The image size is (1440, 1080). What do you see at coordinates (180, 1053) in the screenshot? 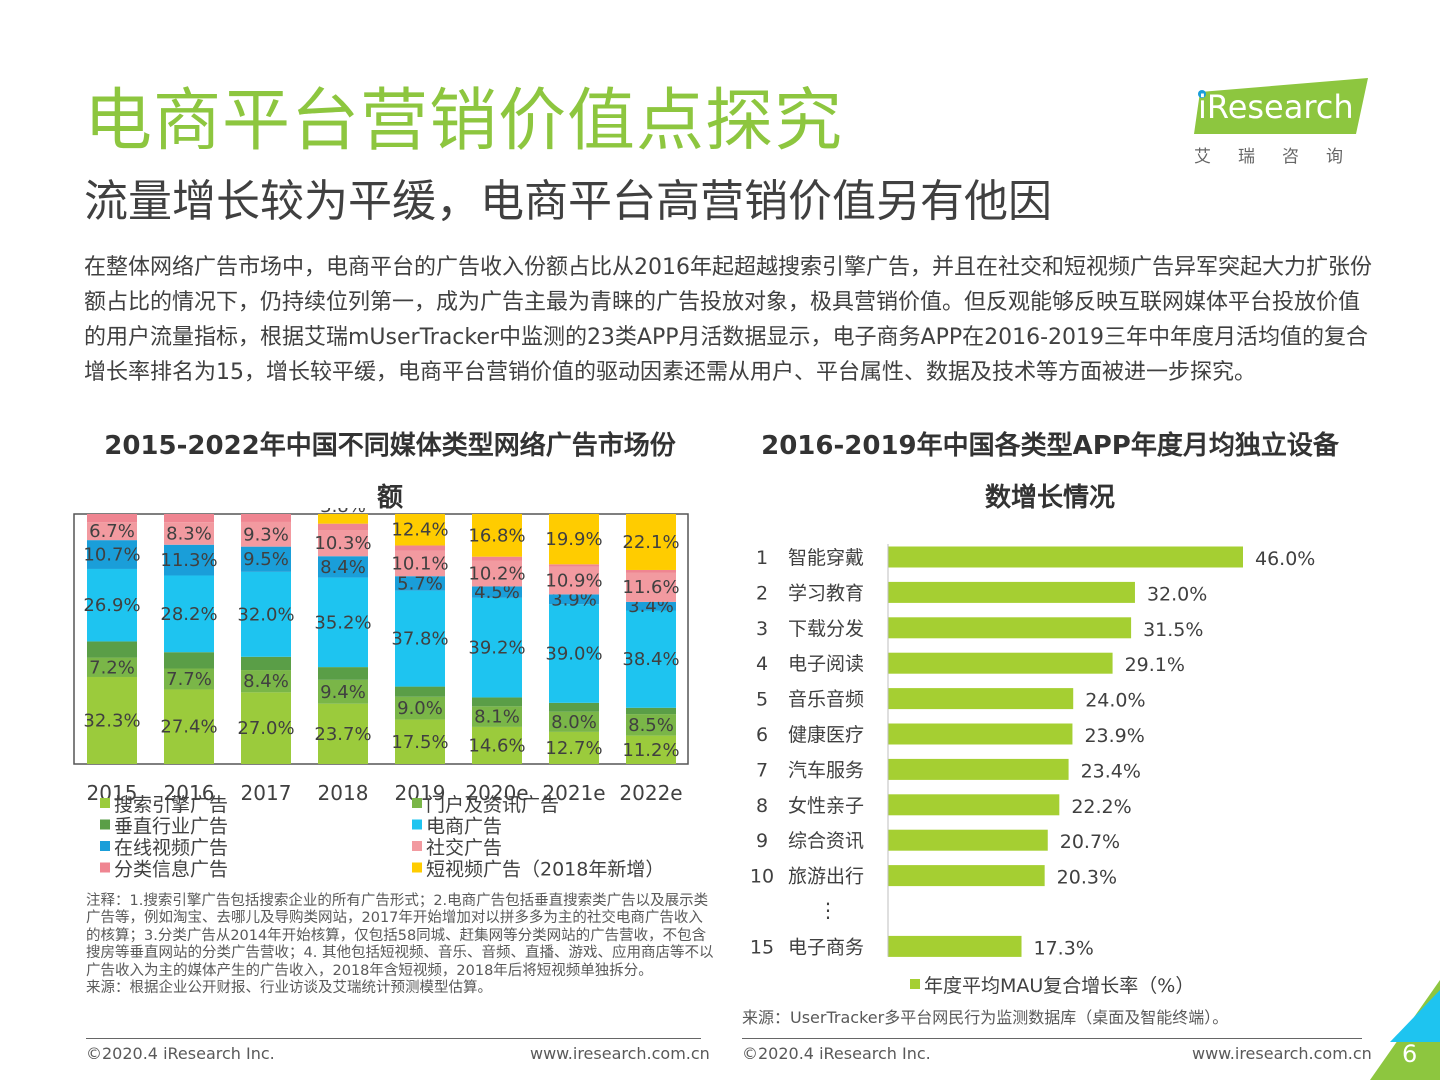
I see `footer-copyright-left: ©2020.4 iResearch Inc.` at bounding box center [180, 1053].